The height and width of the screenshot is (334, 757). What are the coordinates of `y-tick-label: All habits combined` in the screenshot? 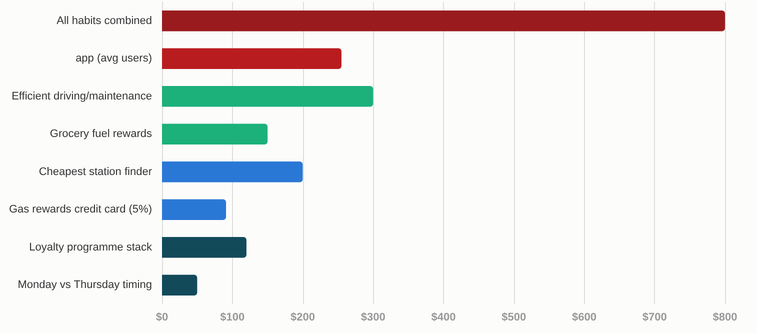 It's located at (104, 20).